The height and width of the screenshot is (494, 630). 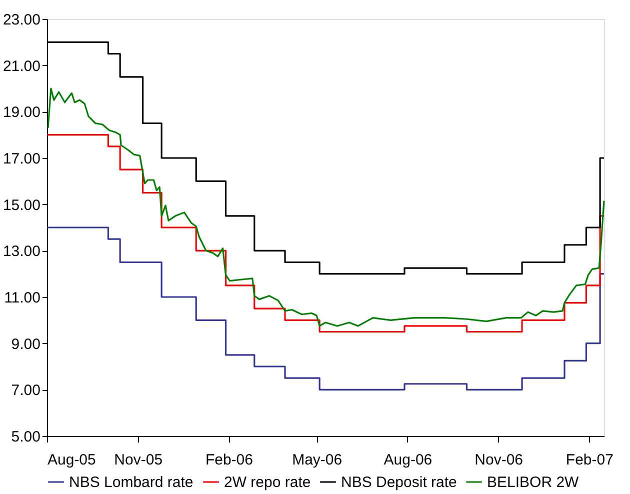 What do you see at coordinates (229, 460) in the screenshot?
I see `x-tick-label: Feb-06` at bounding box center [229, 460].